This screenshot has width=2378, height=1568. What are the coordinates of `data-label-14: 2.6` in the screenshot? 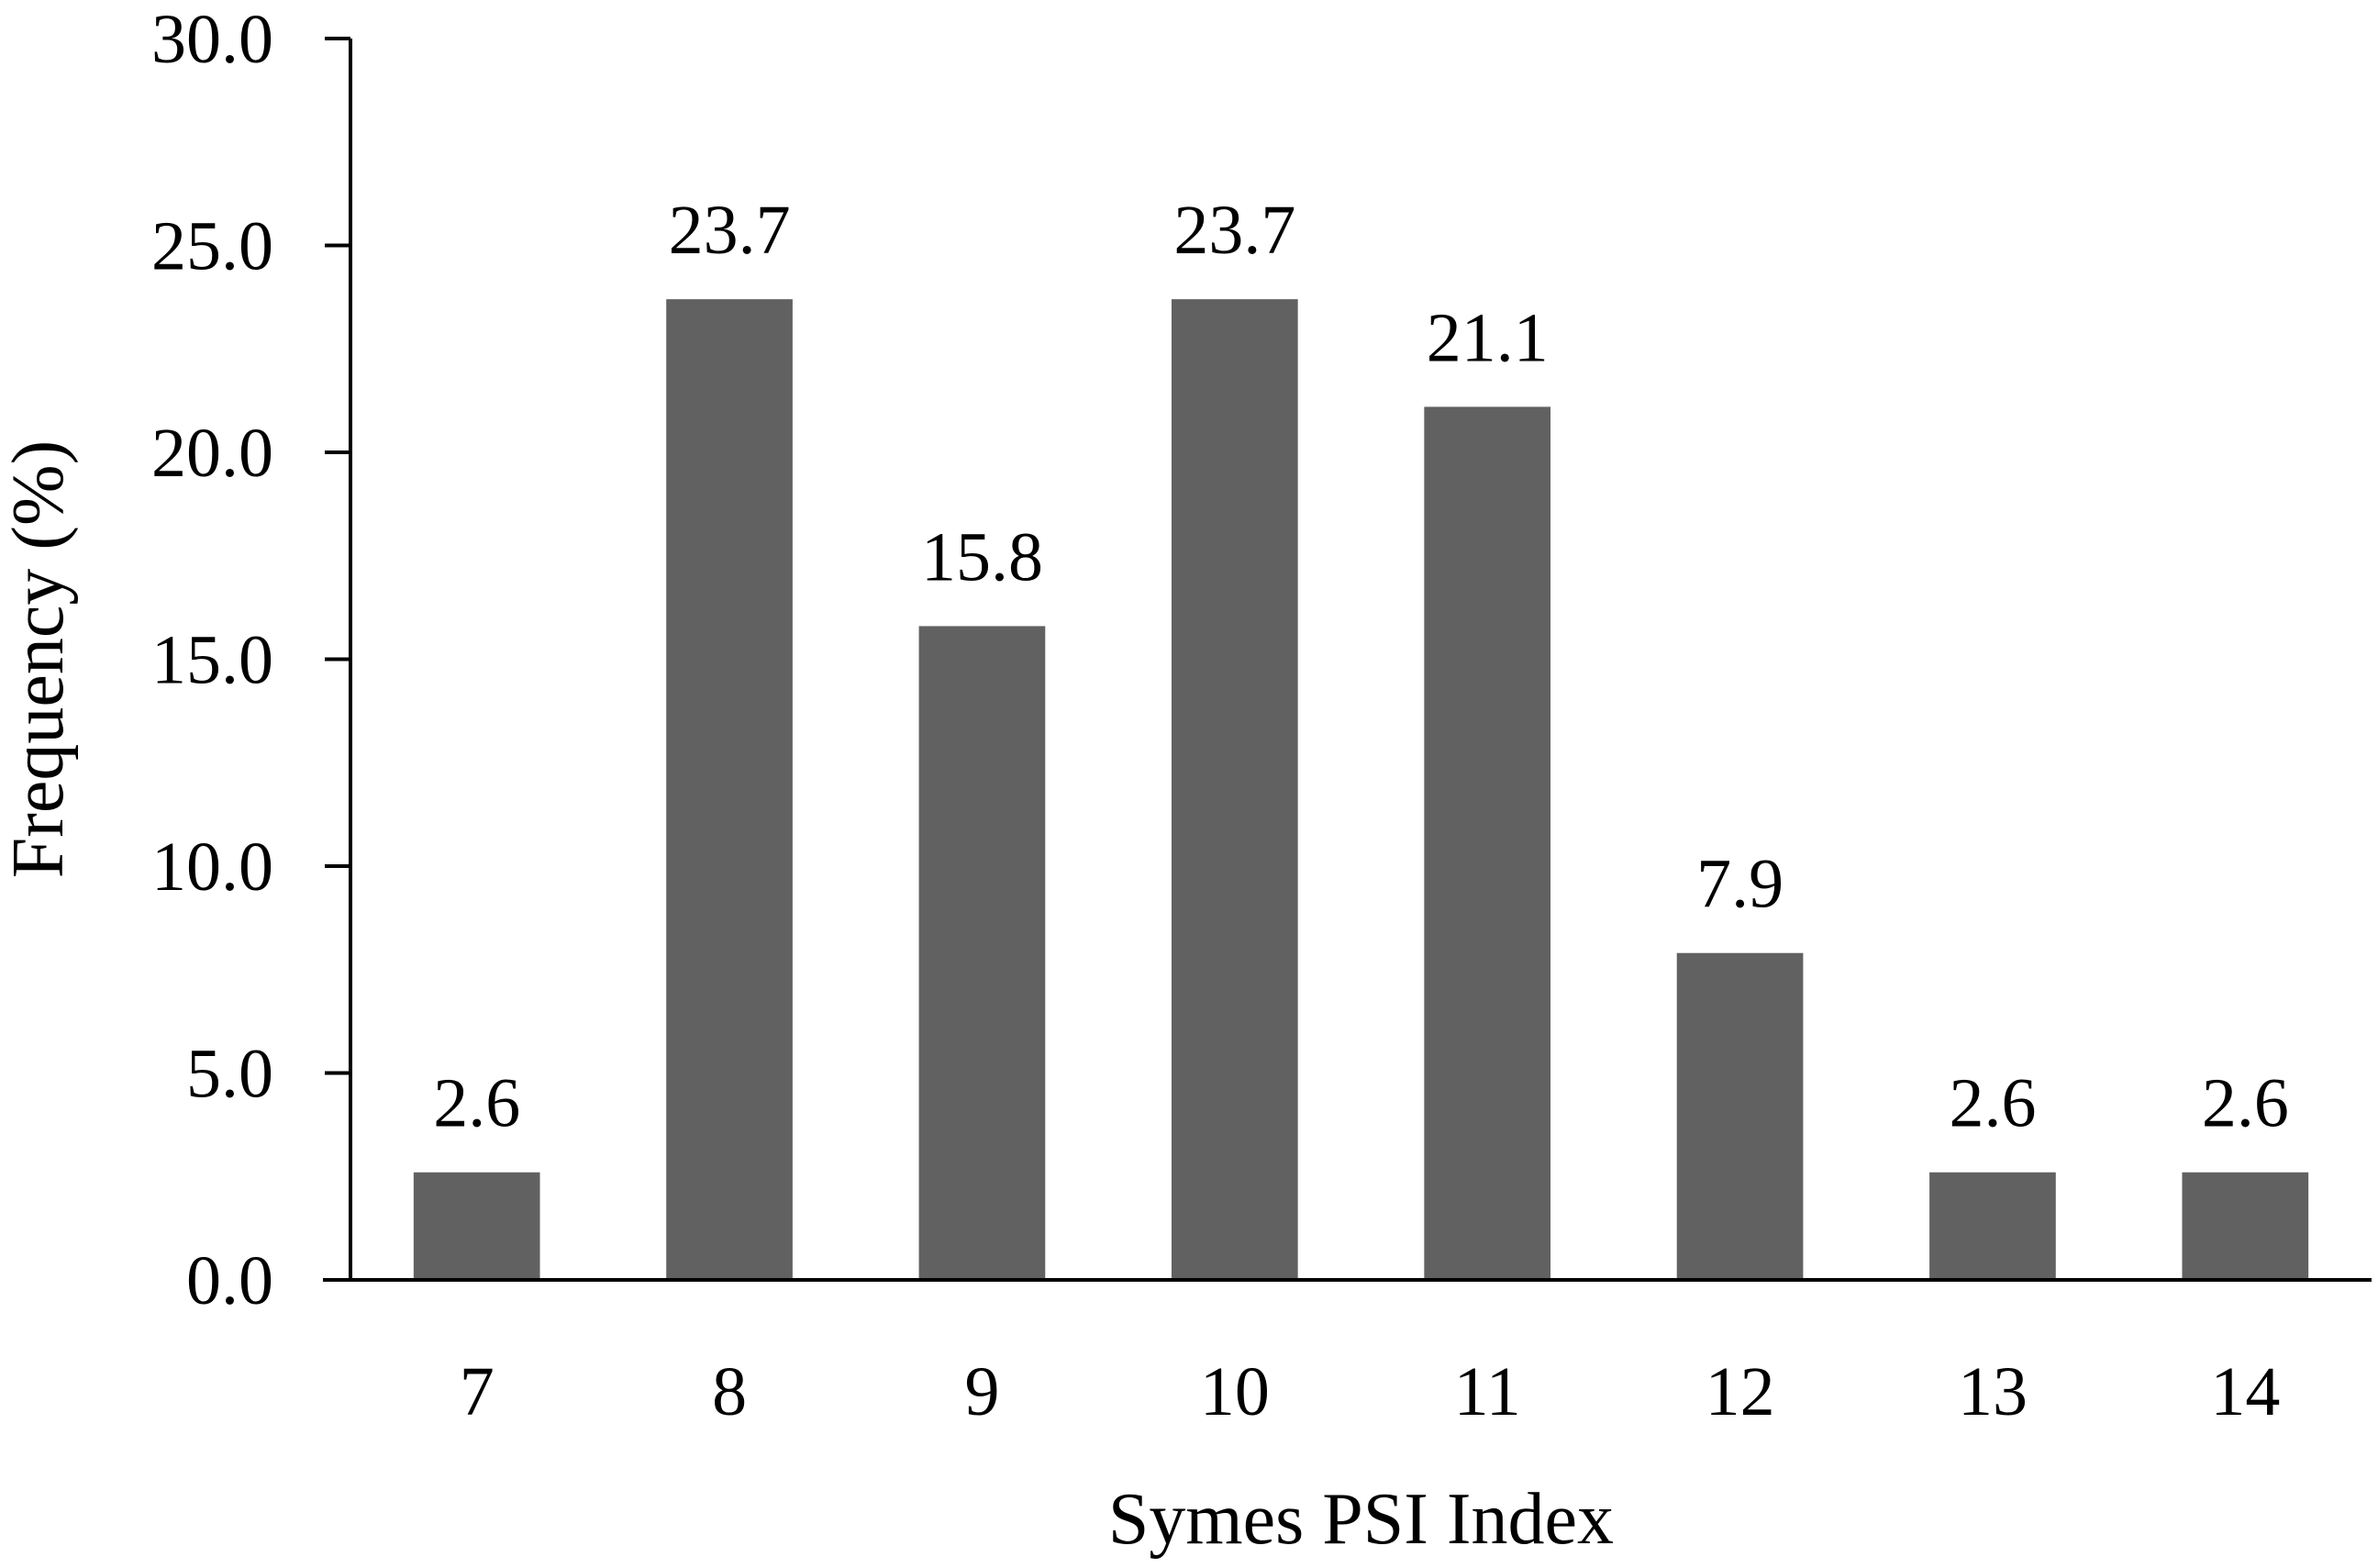 It's located at (2245, 1103).